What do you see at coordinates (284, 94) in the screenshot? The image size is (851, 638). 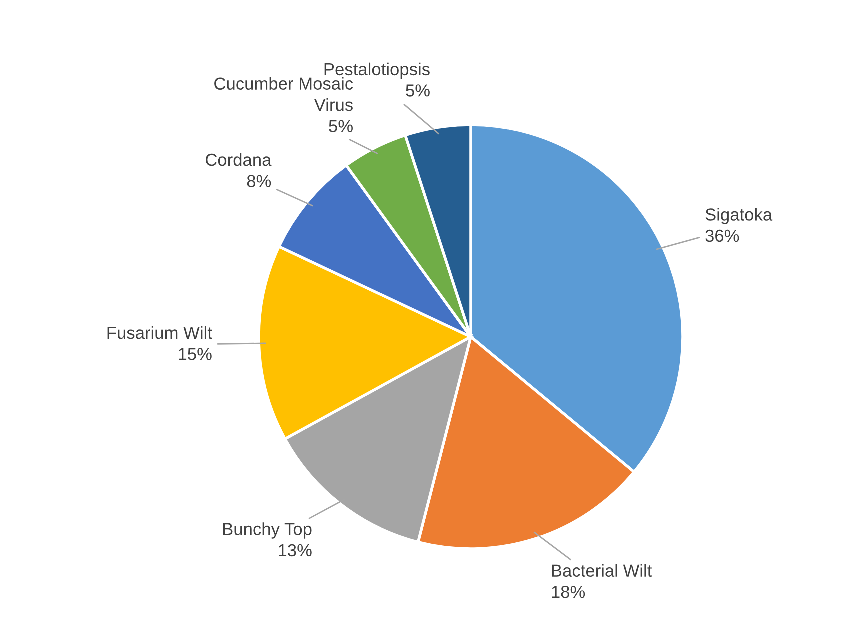 I see `slice-label: Cucumber Mosaic Virus` at bounding box center [284, 94].